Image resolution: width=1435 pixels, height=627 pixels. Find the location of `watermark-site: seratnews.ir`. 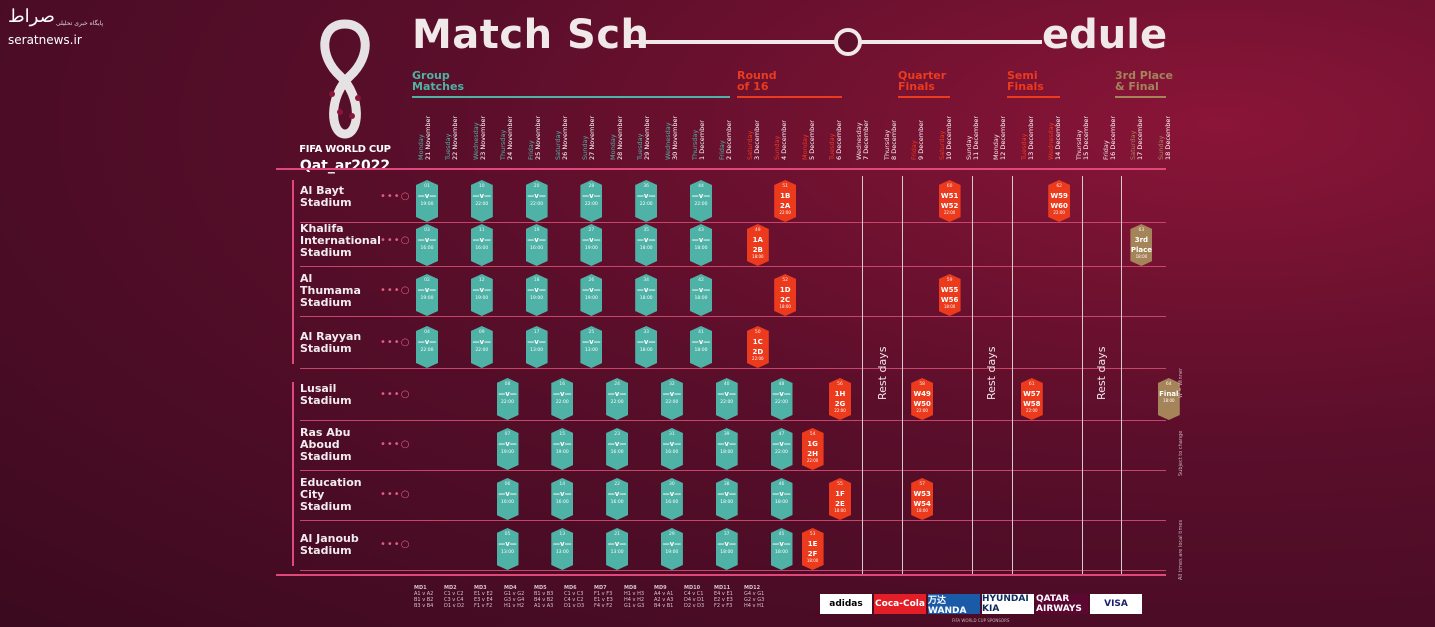

watermark-site: seratnews.ir is located at coordinates (45, 40).